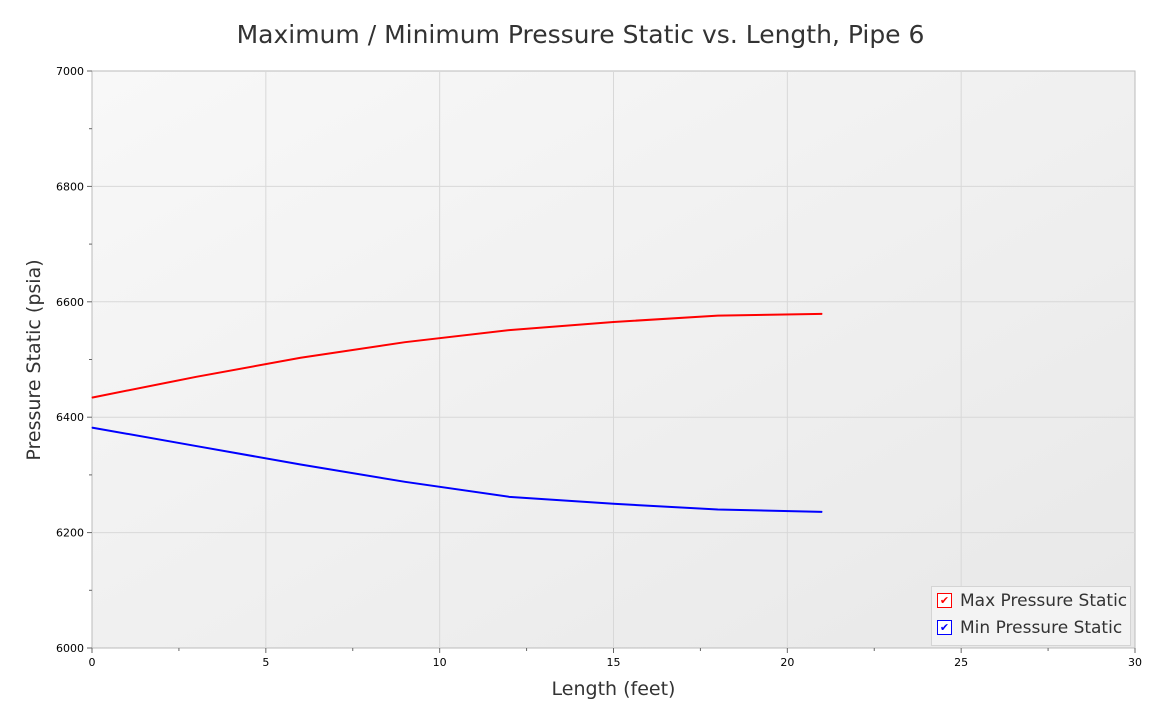 Image resolution: width=1161 pixels, height=725 pixels. What do you see at coordinates (70, 71) in the screenshot?
I see `y-tick-label: 7000` at bounding box center [70, 71].